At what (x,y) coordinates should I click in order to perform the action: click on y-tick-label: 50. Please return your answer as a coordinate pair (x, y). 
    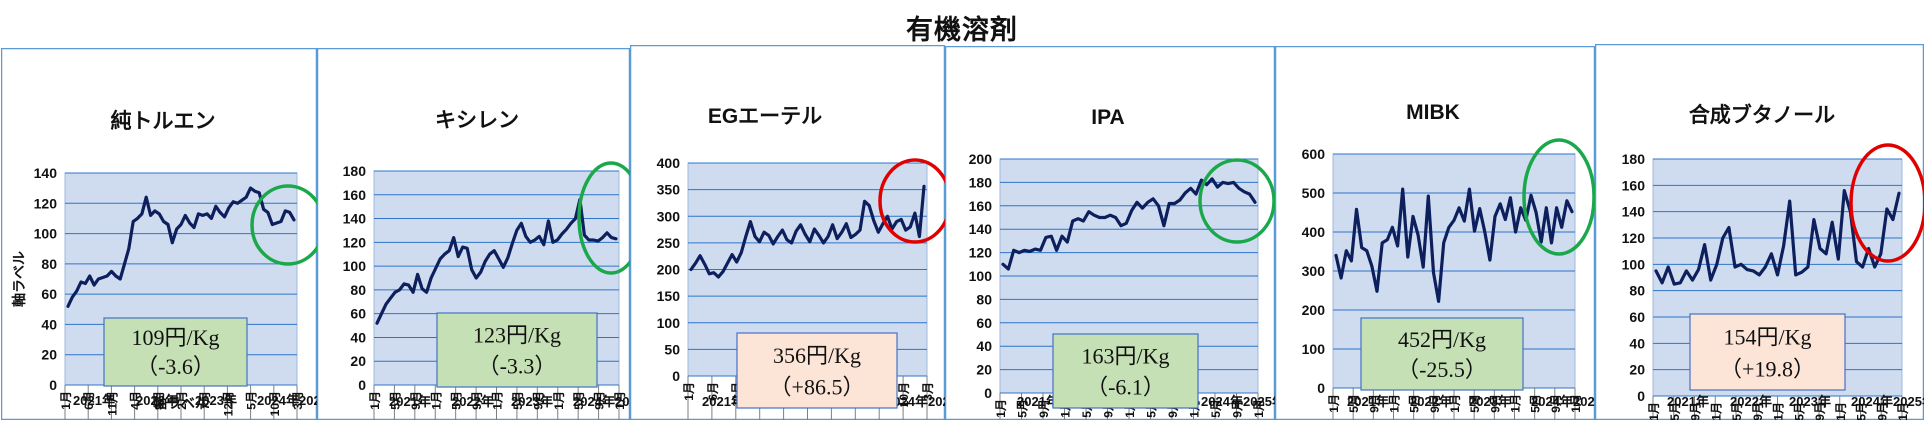
    Looking at the image, I should click on (672, 349).